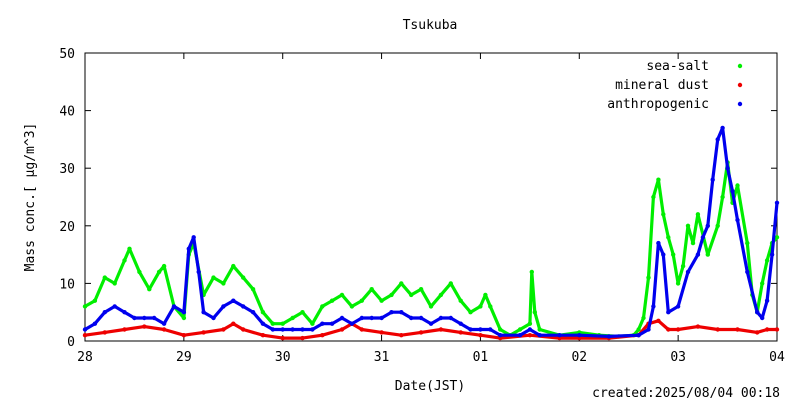  What do you see at coordinates (30, 197) in the screenshot?
I see `y-axis-label: Mass conc.[ μg/m^3]` at bounding box center [30, 197].